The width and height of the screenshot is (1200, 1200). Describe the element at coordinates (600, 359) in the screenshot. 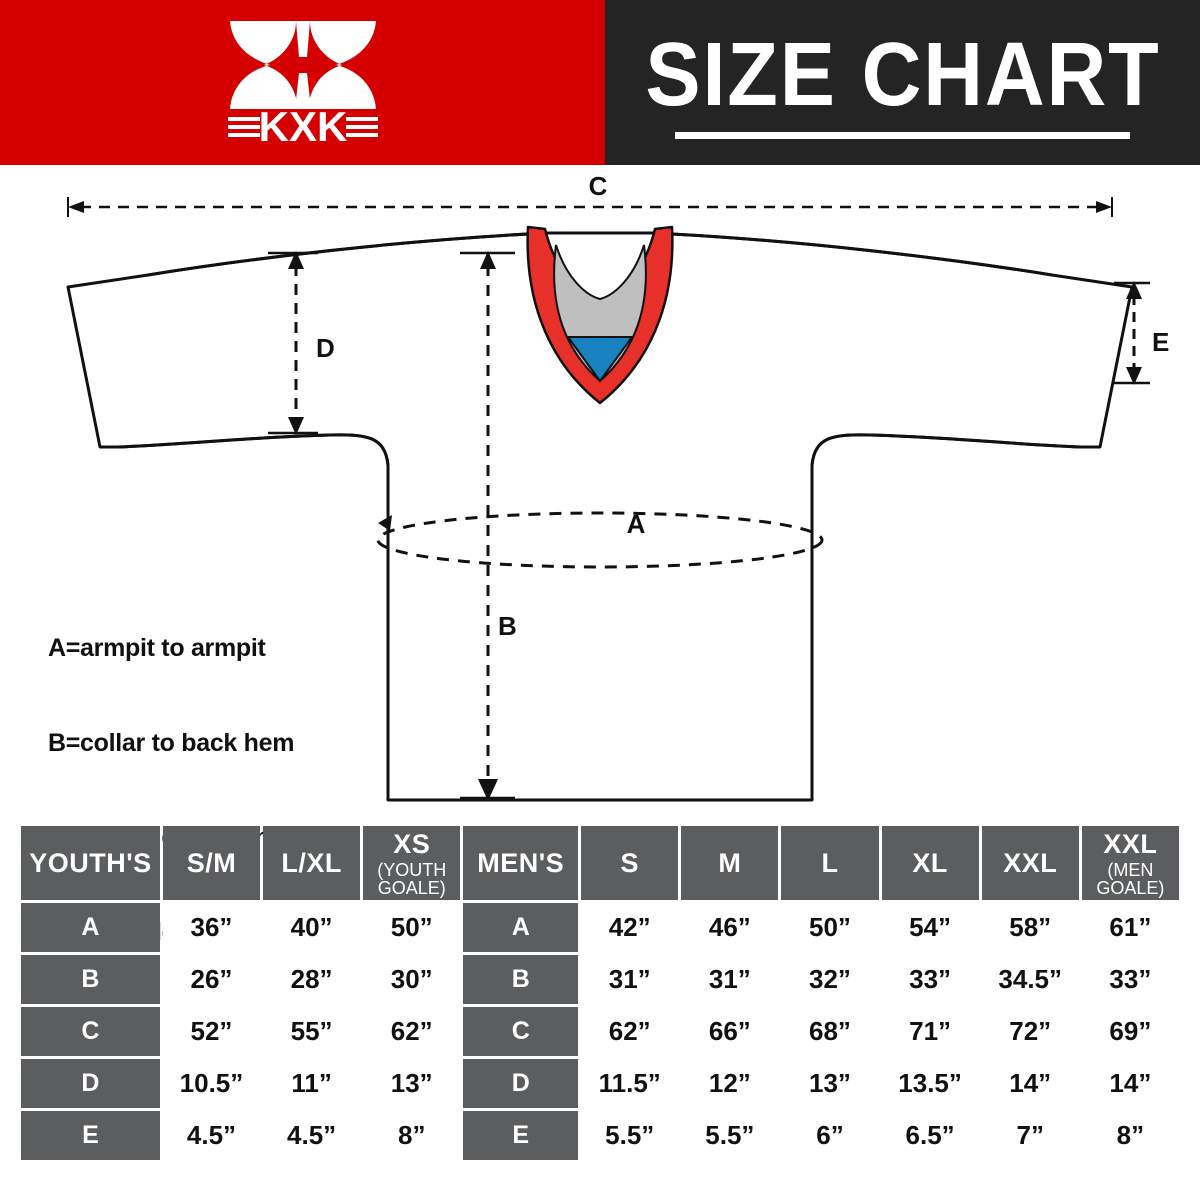

I see `collar-accent` at that location.